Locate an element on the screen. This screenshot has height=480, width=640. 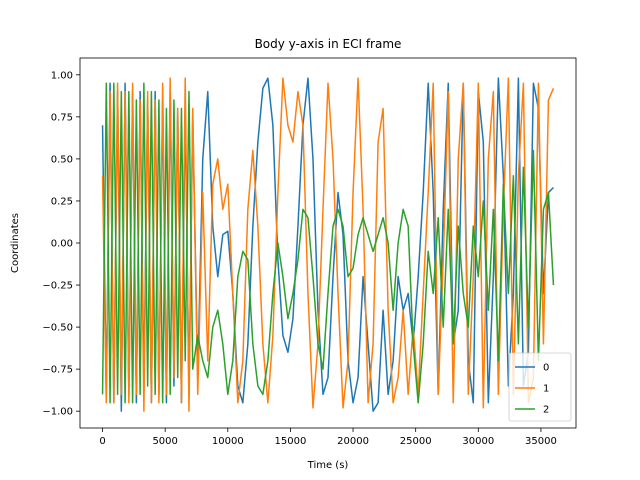
legend: 0 1 2 is located at coordinates (540, 387).